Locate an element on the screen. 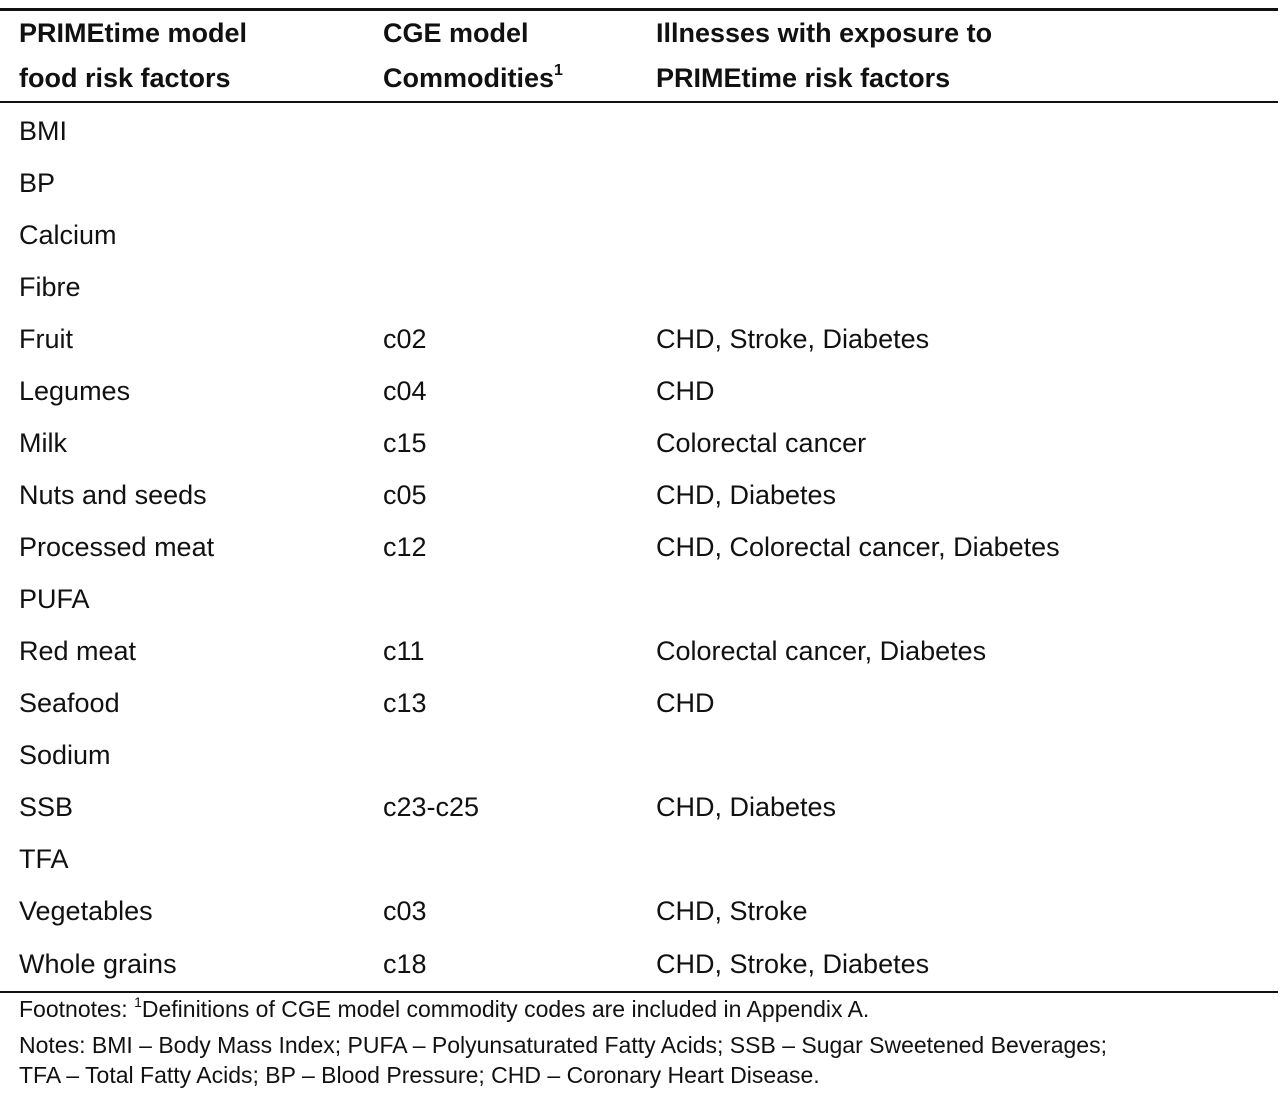 The height and width of the screenshot is (1108, 1280). table-row: Fibre is located at coordinates (639, 287).